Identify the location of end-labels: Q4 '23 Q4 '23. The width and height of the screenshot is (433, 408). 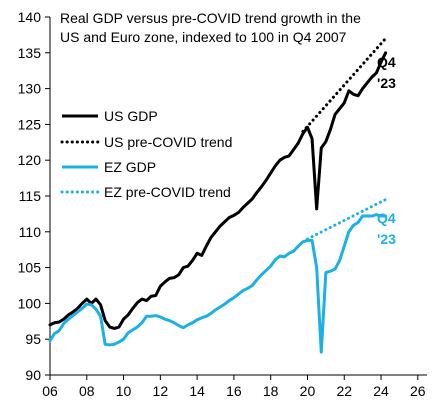
(386, 150).